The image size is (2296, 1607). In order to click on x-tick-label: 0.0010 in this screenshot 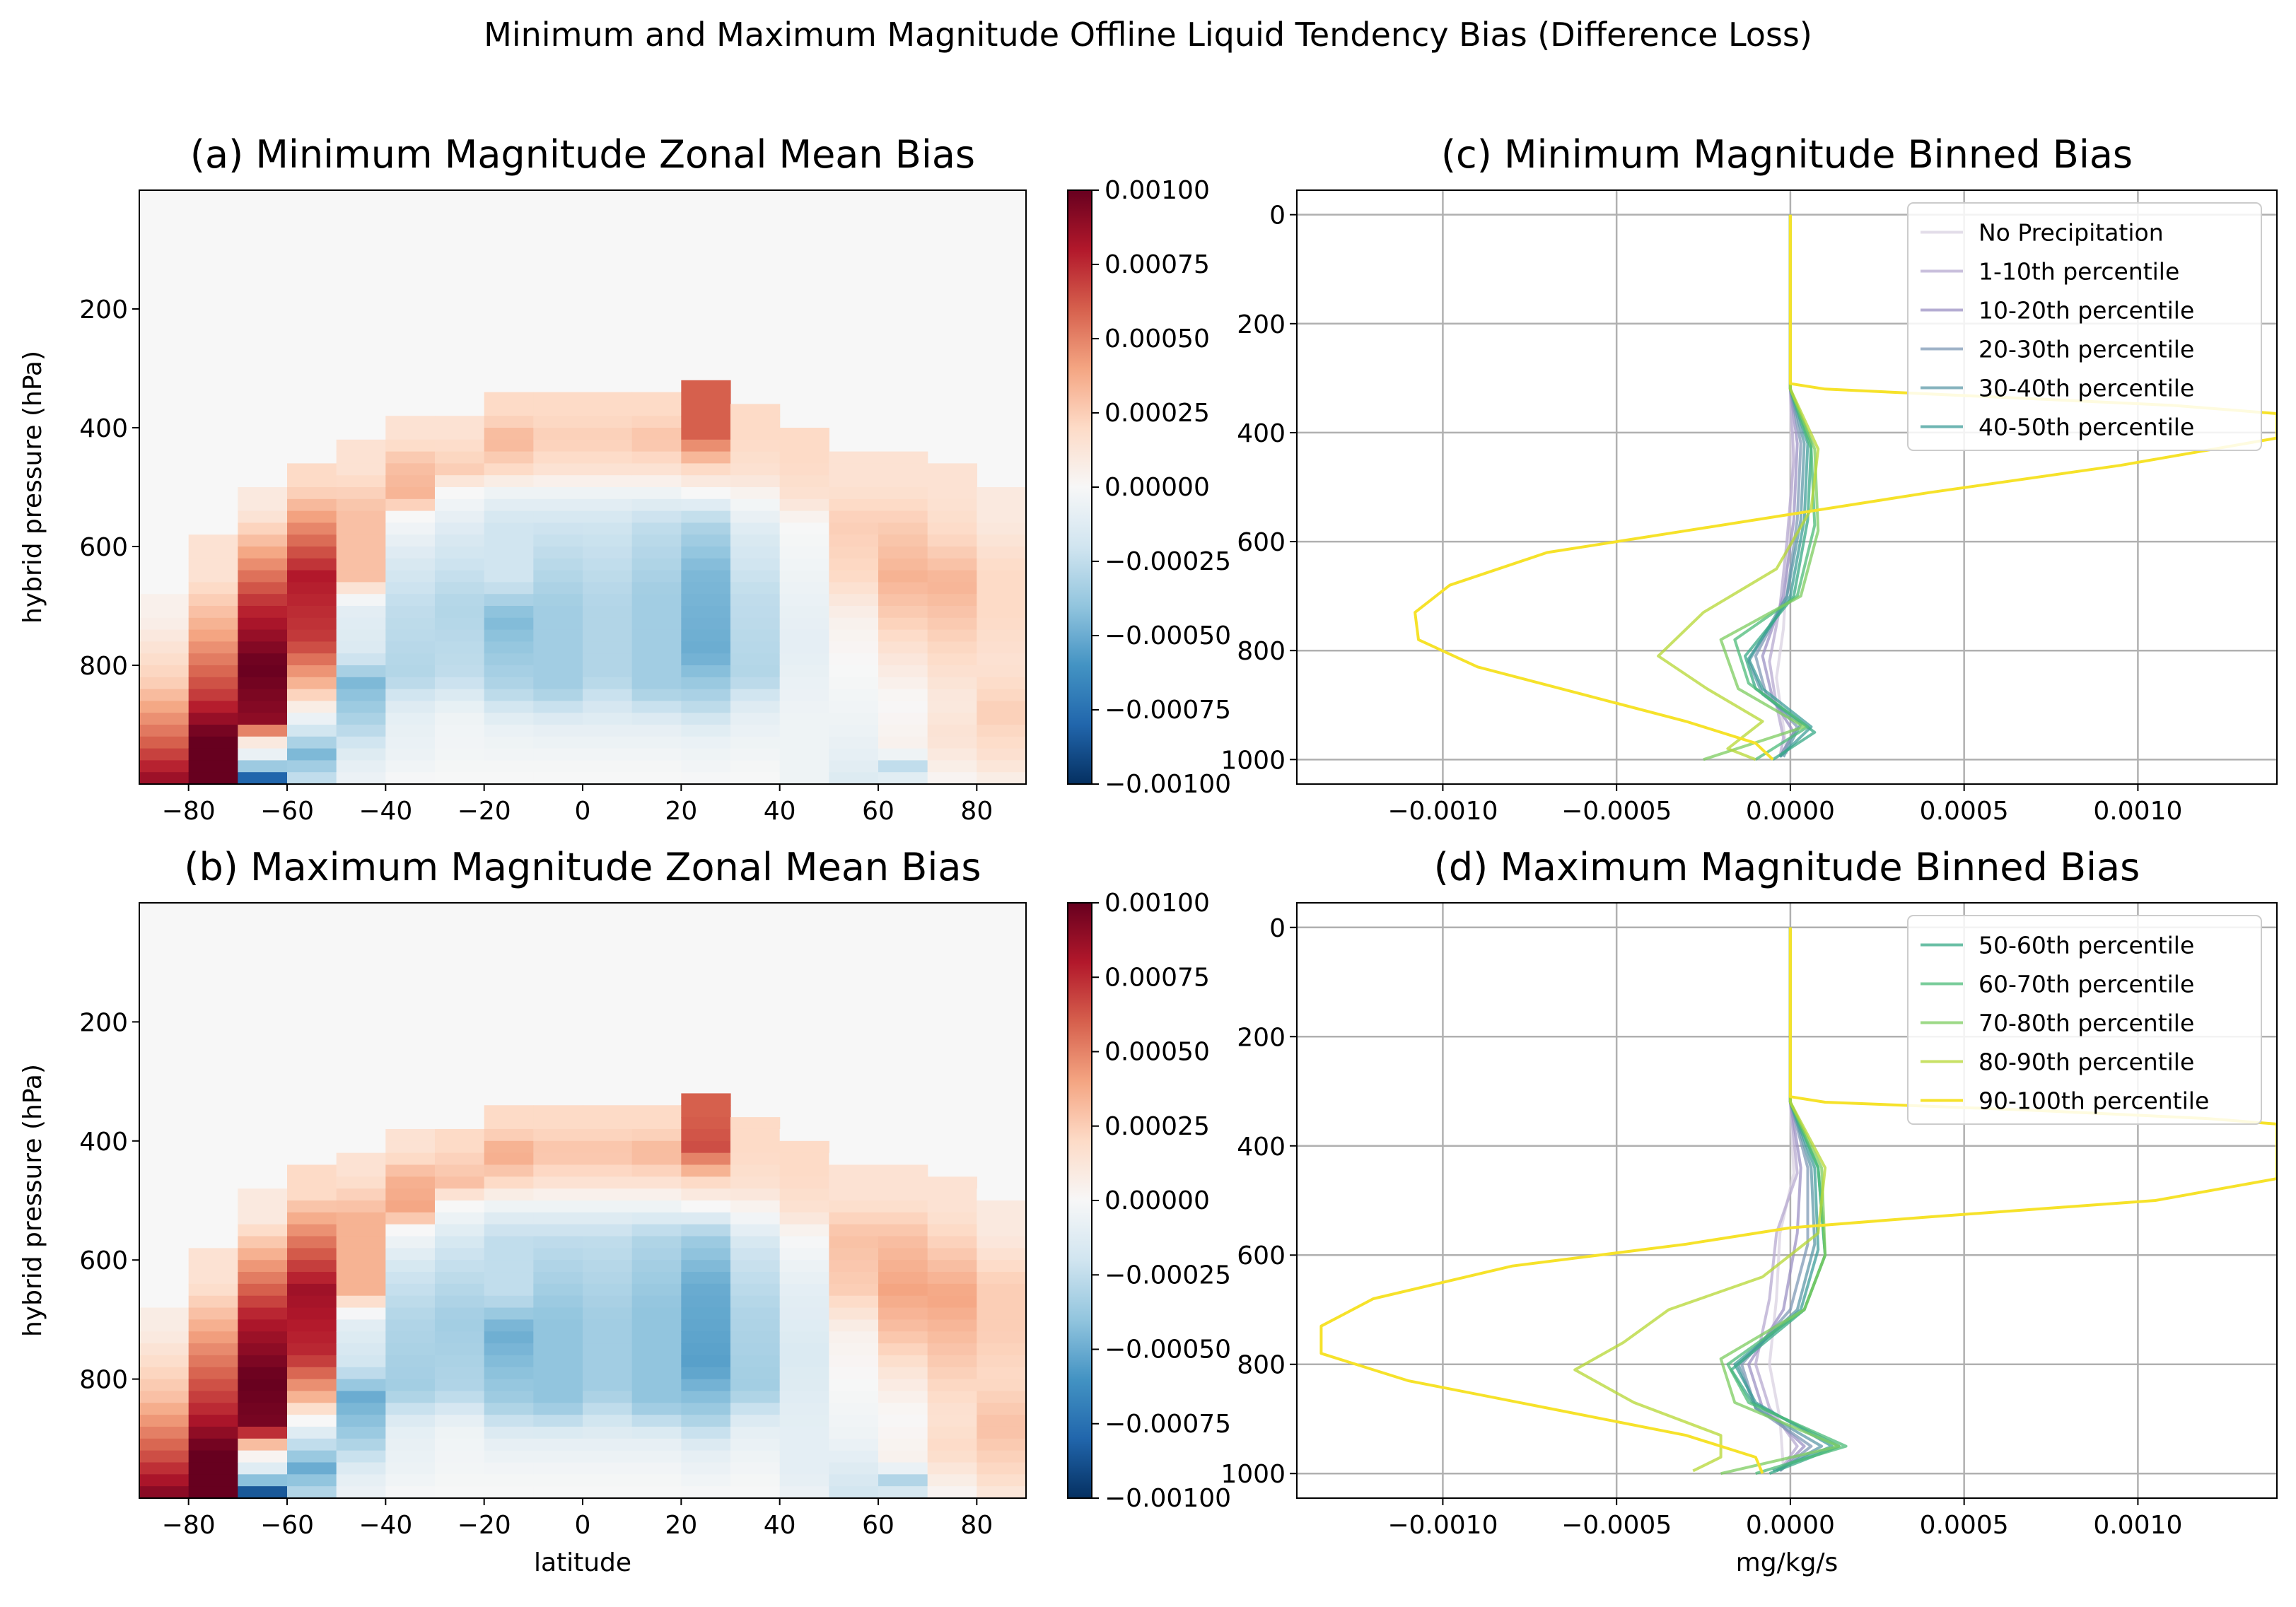, I will do `click(2137, 811)`.